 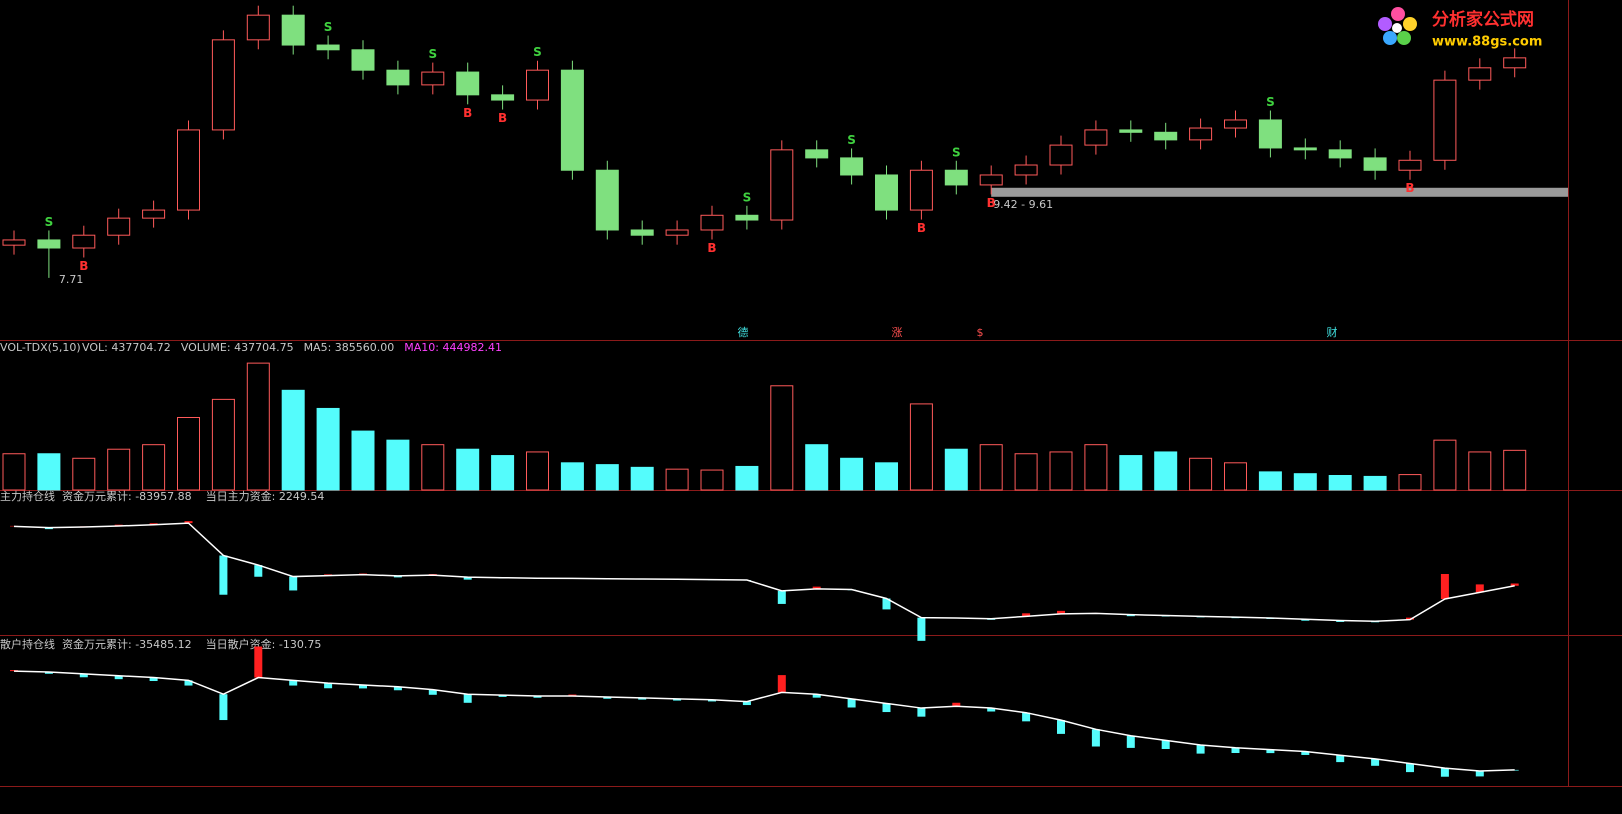 I want to click on logo-center, so click(x=1397, y=28).